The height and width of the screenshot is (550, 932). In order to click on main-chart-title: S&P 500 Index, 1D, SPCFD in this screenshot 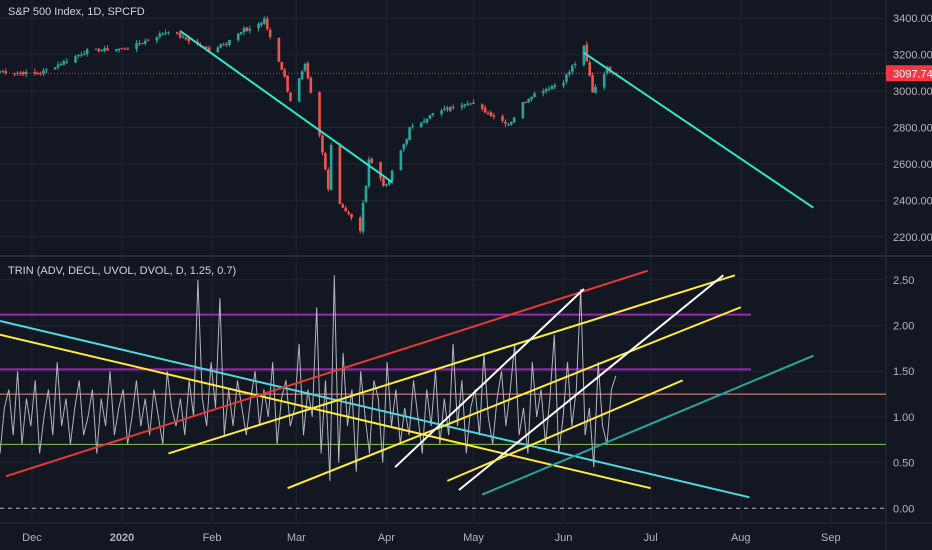, I will do `click(76, 12)`.